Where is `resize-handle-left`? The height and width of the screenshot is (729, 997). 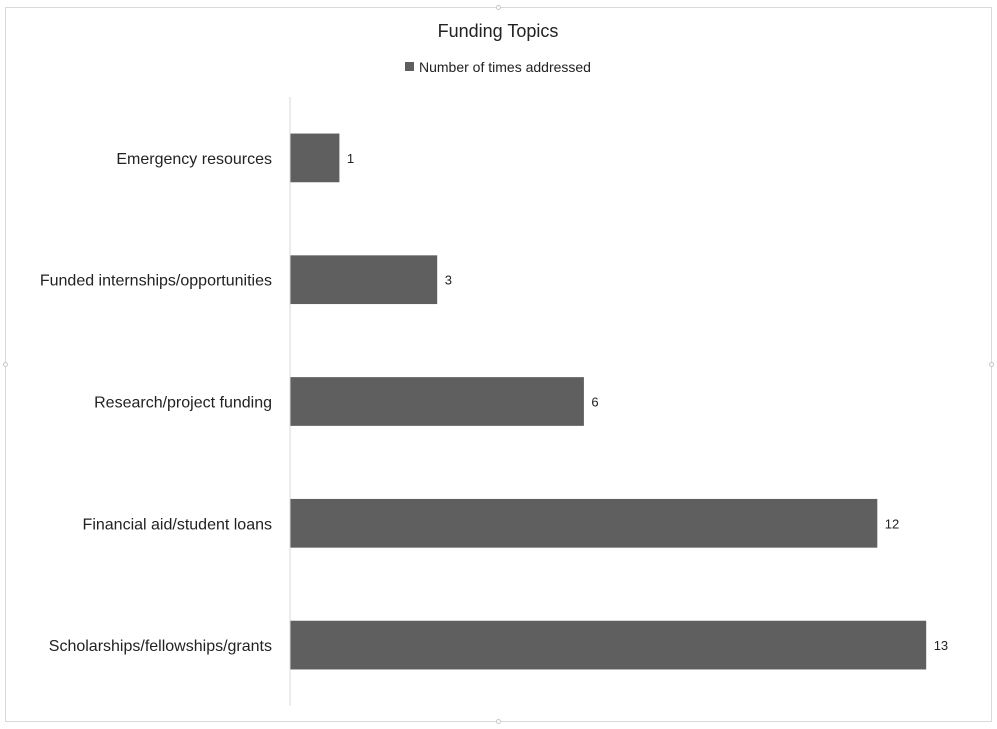 resize-handle-left is located at coordinates (5, 364).